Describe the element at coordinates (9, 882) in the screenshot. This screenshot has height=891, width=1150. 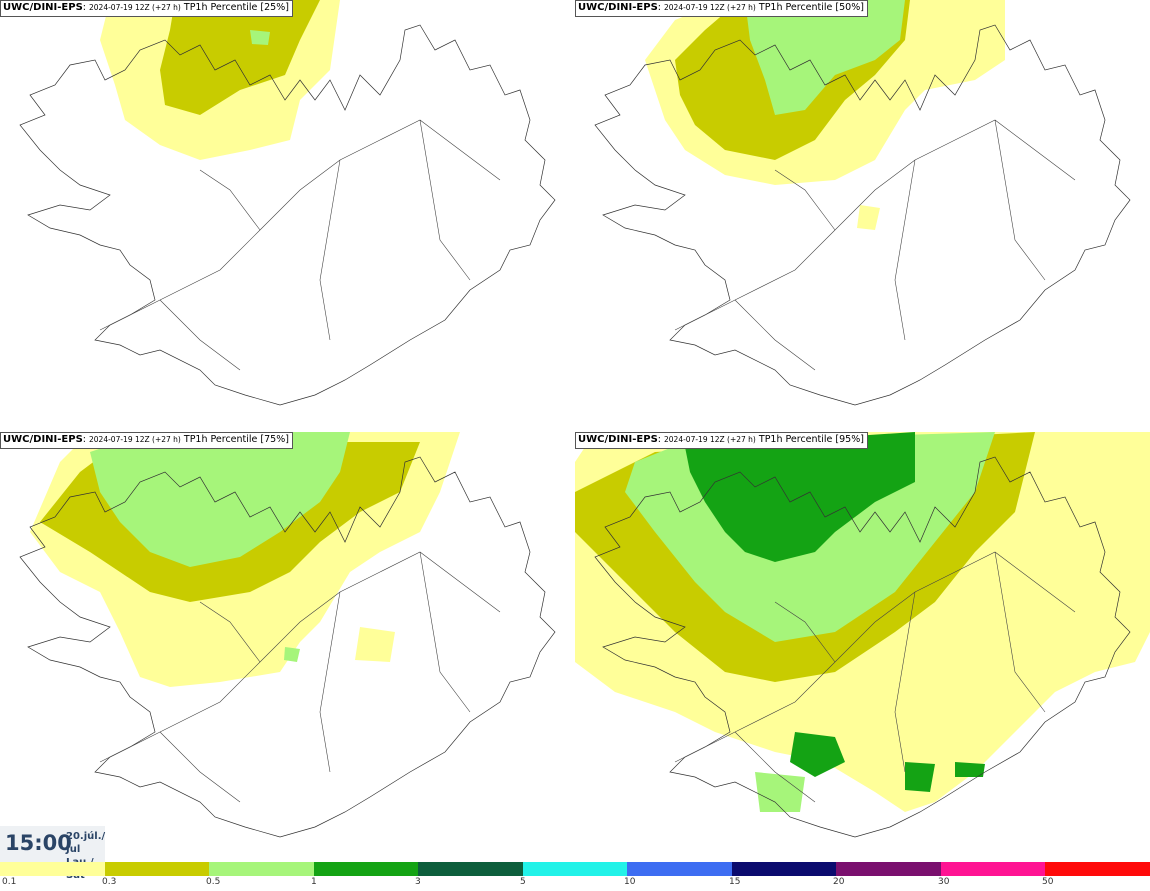
I see `legend-label: 0.1` at that location.